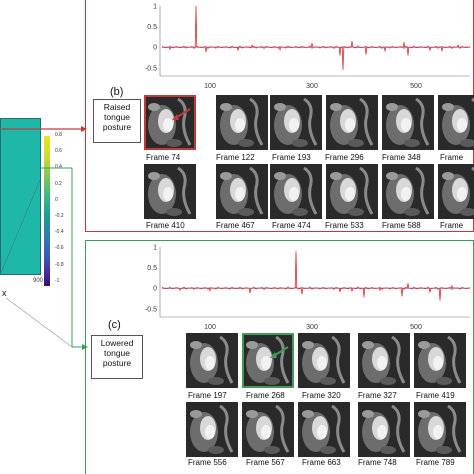 The image size is (474, 474). I want to click on panel-b-posture-box: Raised tongue posture, so click(117, 121).